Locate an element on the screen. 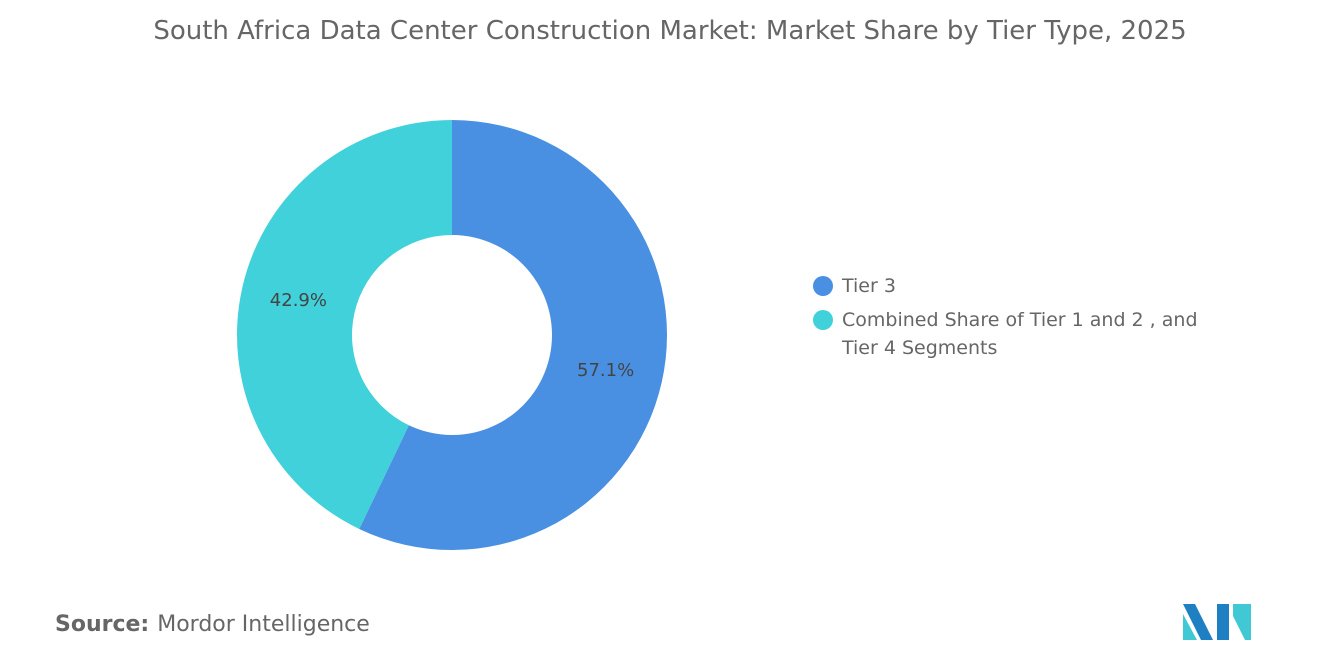 The width and height of the screenshot is (1320, 665). source-value: Mordor Intelligence is located at coordinates (263, 624).